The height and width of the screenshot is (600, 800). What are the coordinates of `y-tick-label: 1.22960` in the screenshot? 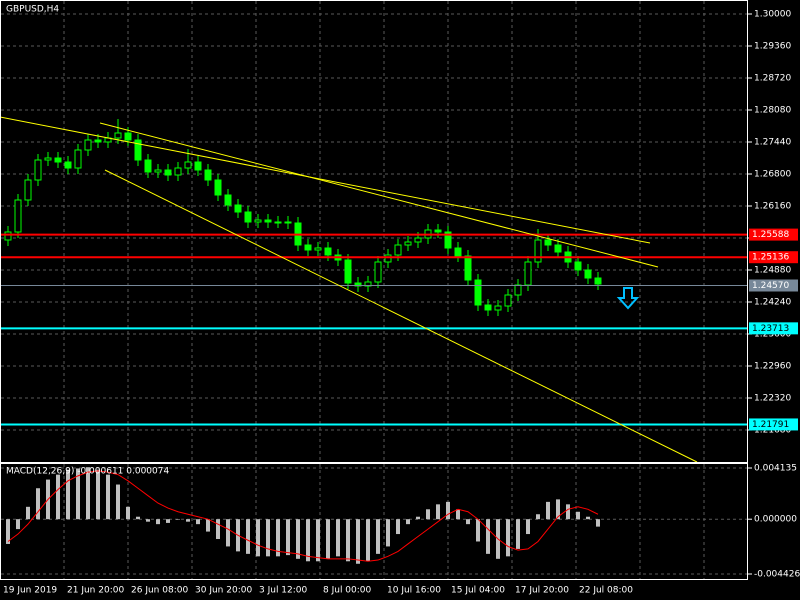 It's located at (772, 367).